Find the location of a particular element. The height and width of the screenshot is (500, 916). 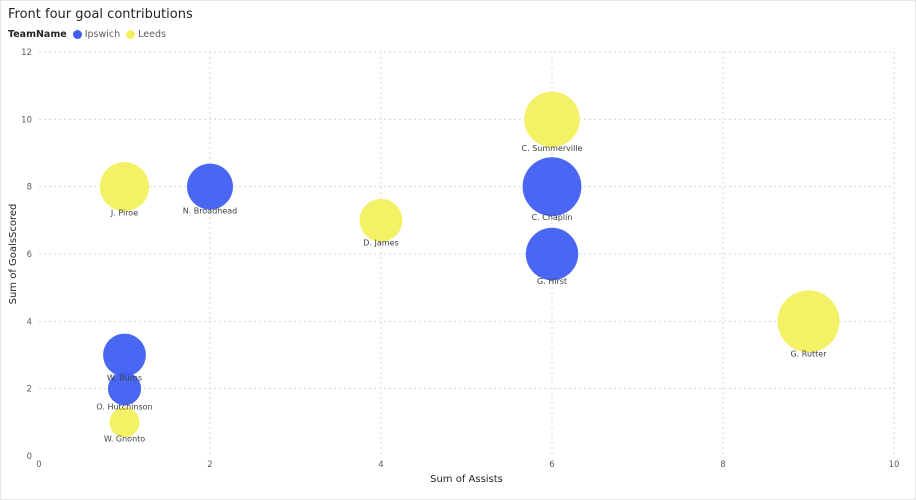

chart-title: Front four goal contributions is located at coordinates (100, 14).